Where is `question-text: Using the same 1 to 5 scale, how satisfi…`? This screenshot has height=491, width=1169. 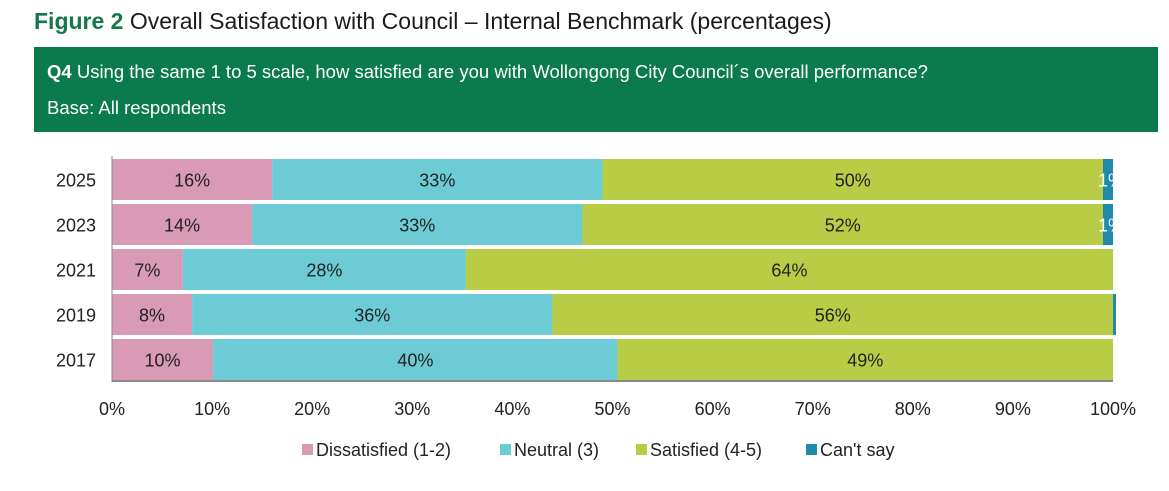
question-text: Using the same 1 to 5 scale, how satisfi… is located at coordinates (502, 71).